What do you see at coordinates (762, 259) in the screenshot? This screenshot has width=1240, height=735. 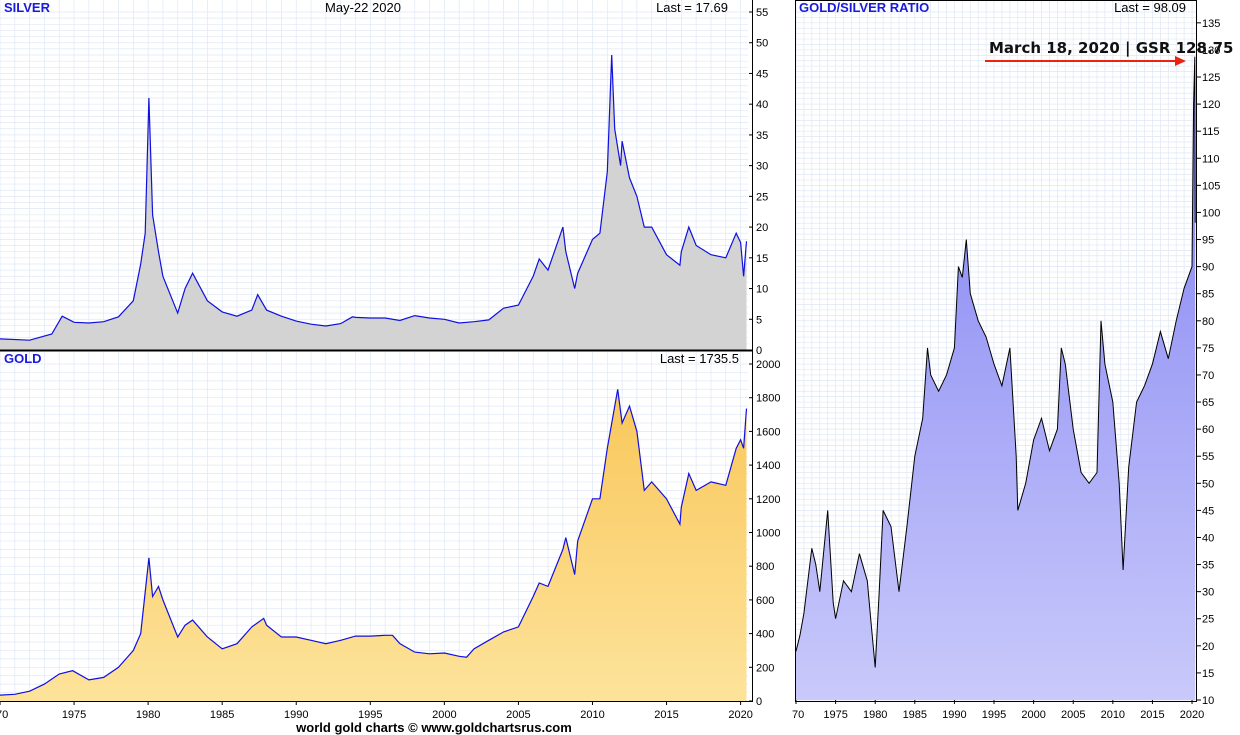 I see `silver-ytick-label: 15` at bounding box center [762, 259].